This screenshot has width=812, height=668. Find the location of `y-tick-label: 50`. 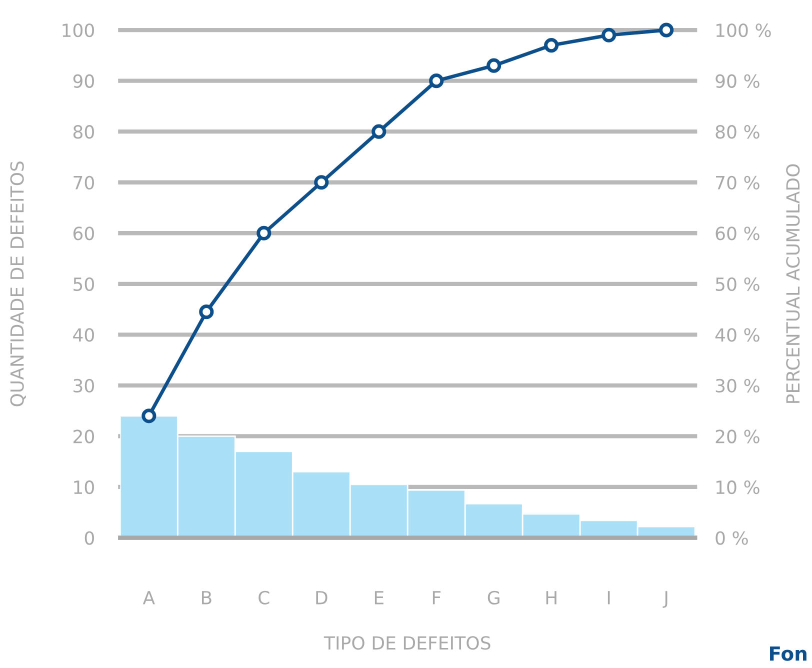

y-tick-label: 50 is located at coordinates (84, 284).